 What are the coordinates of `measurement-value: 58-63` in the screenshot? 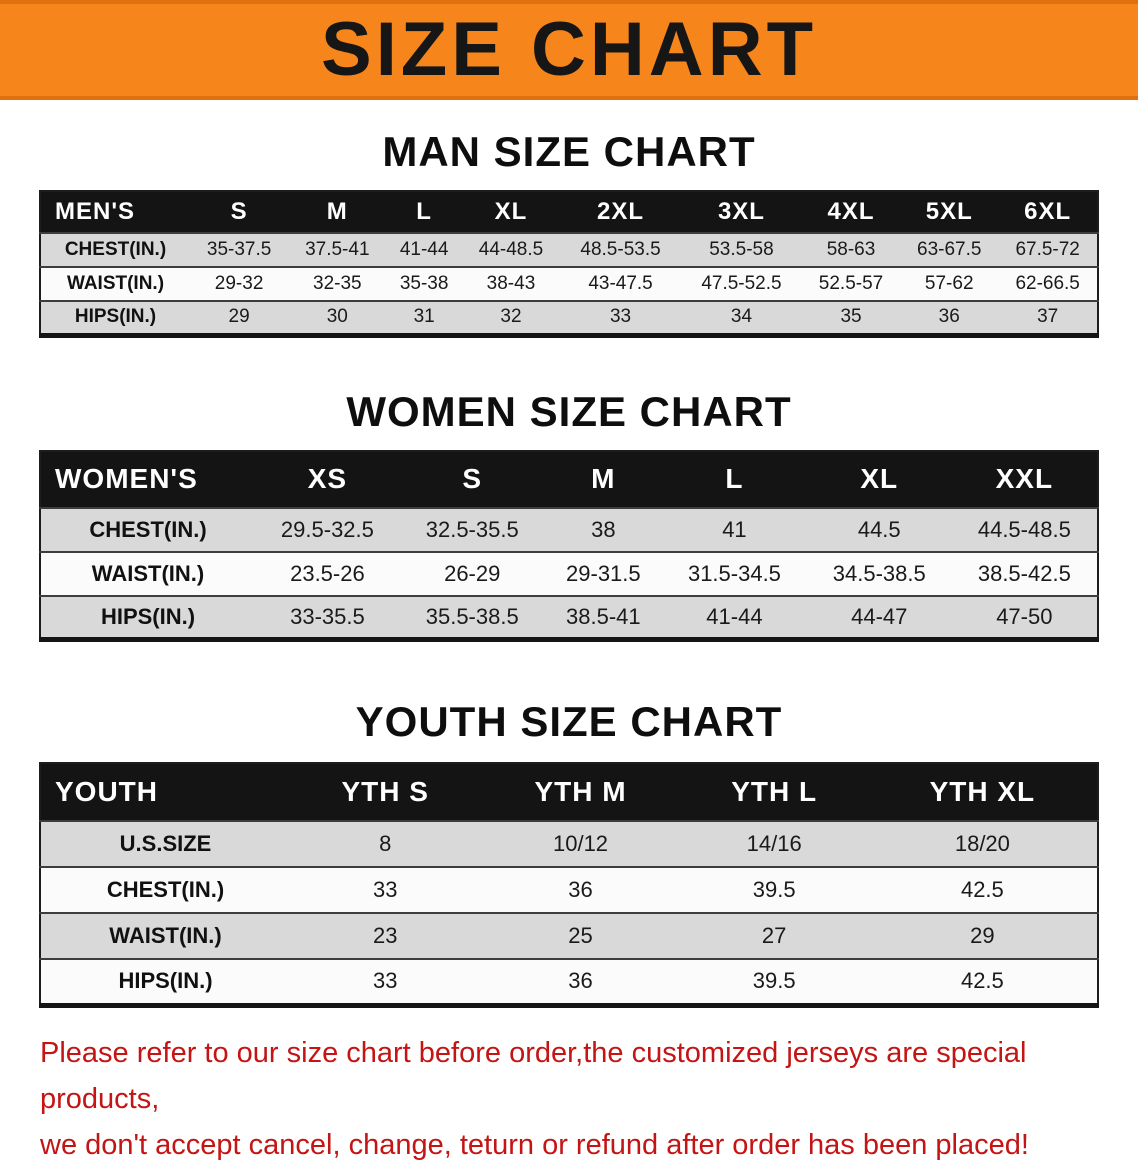 It's located at (851, 249).